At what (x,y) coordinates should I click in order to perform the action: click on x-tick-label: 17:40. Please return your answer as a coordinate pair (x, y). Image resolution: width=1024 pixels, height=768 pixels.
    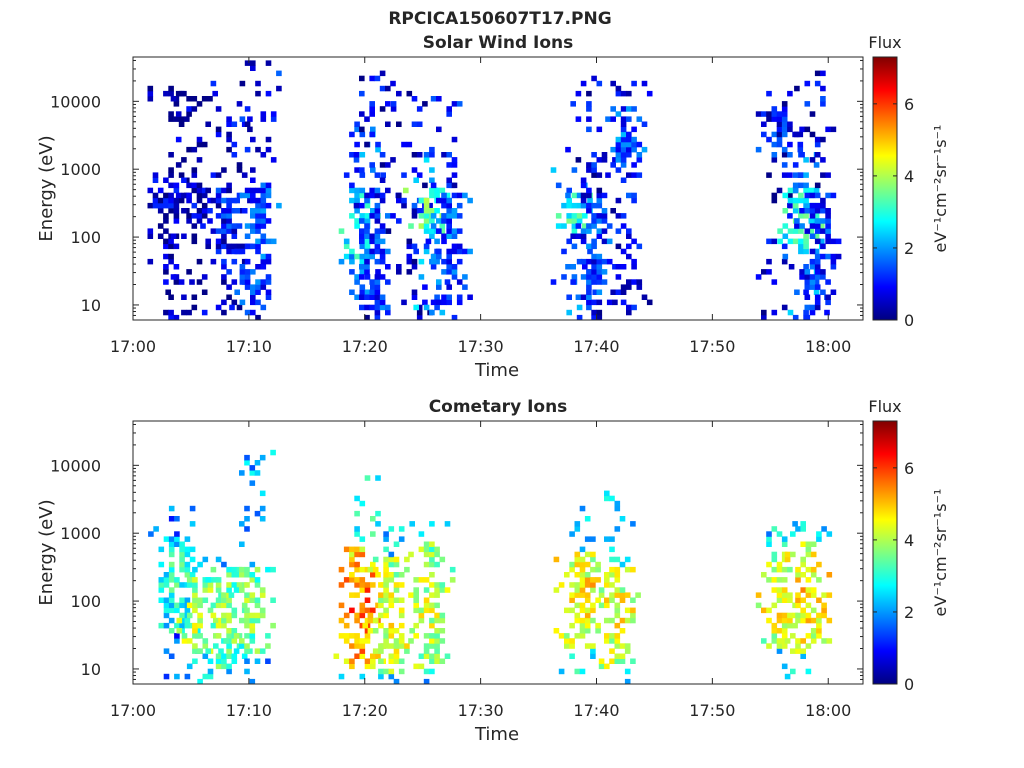
    Looking at the image, I should click on (596, 346).